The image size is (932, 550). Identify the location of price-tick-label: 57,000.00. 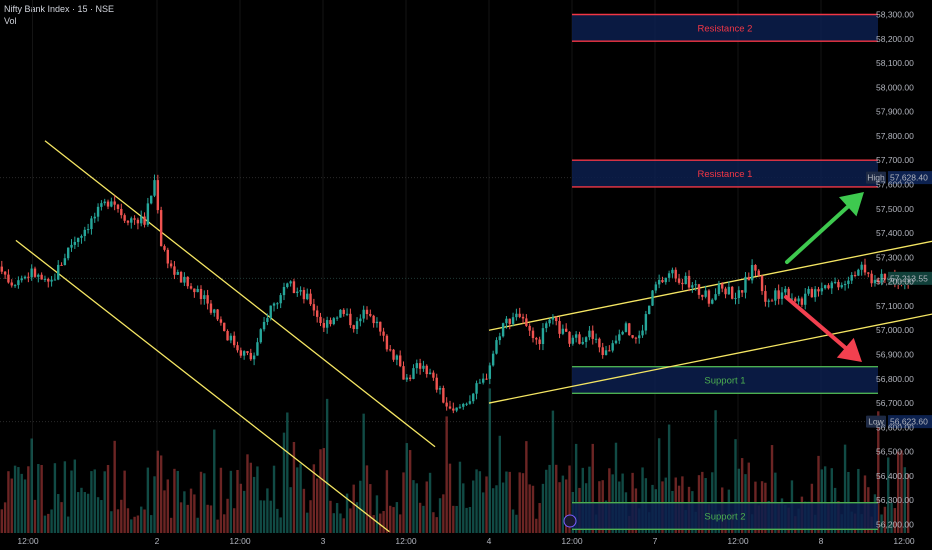
(895, 330).